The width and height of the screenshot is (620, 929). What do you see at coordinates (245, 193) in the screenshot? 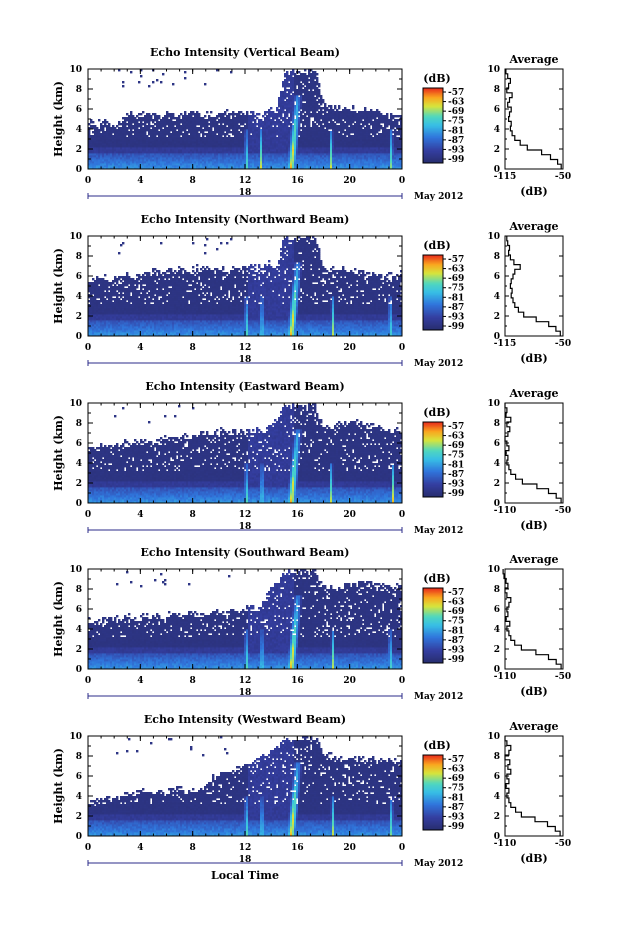
I see `date-day-label: 18` at bounding box center [245, 193].